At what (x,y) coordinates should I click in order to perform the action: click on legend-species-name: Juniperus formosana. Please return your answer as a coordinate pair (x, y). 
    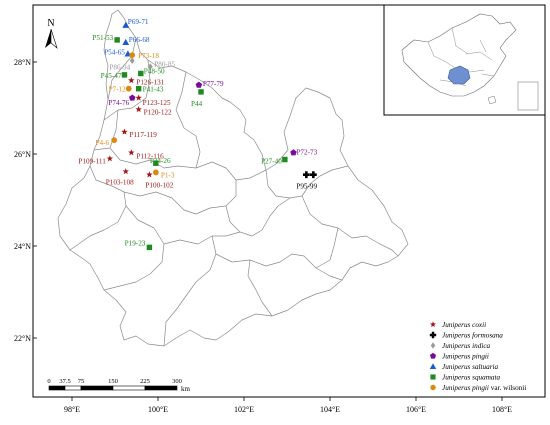
    Looking at the image, I should click on (472, 336).